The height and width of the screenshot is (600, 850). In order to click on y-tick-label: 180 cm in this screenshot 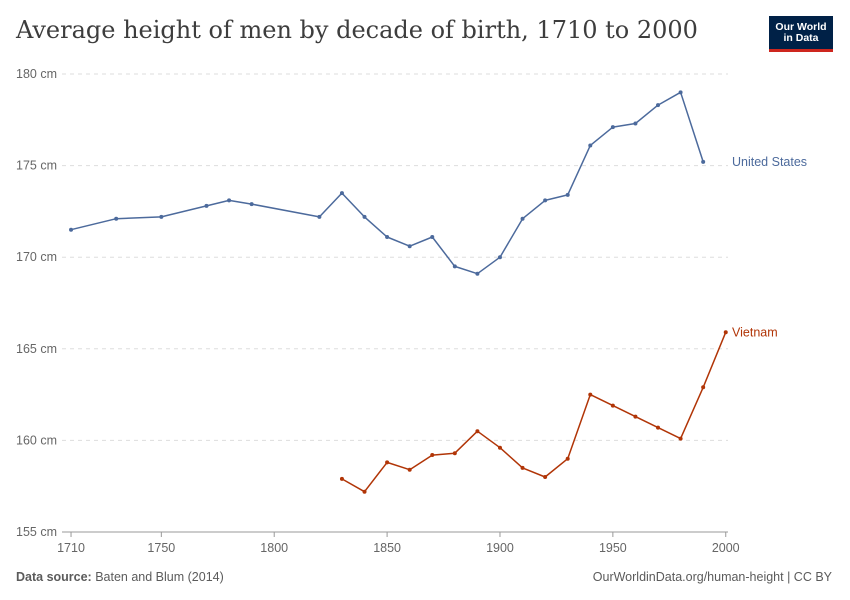, I will do `click(36, 74)`.